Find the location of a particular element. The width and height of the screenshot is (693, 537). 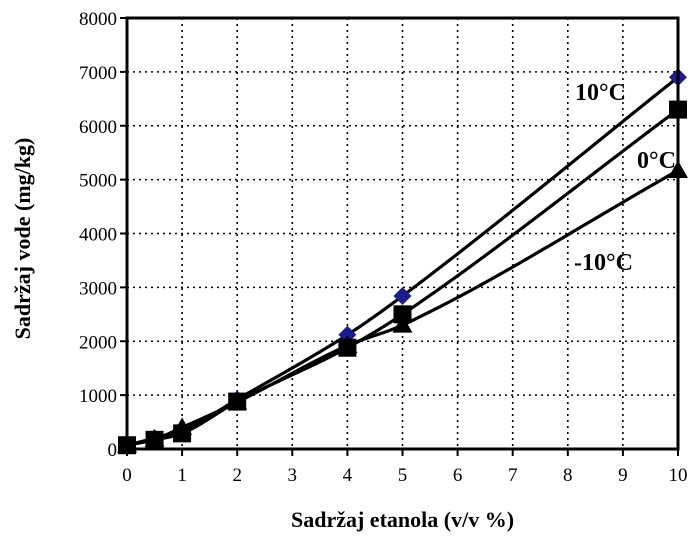

y-axis-title: Sadržaj vode (mg/kg) is located at coordinates (22, 239).